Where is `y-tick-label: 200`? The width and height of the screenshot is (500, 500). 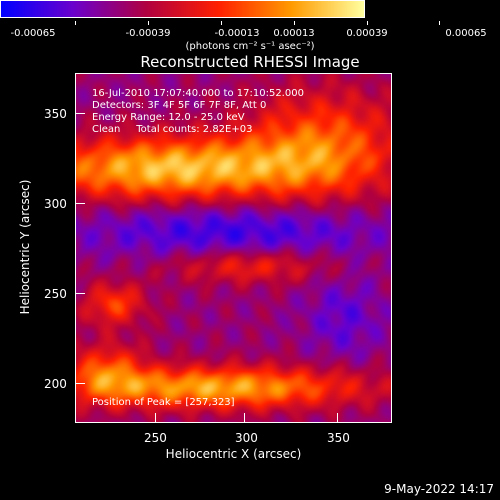 y-tick-label: 200 is located at coordinates (55, 384).